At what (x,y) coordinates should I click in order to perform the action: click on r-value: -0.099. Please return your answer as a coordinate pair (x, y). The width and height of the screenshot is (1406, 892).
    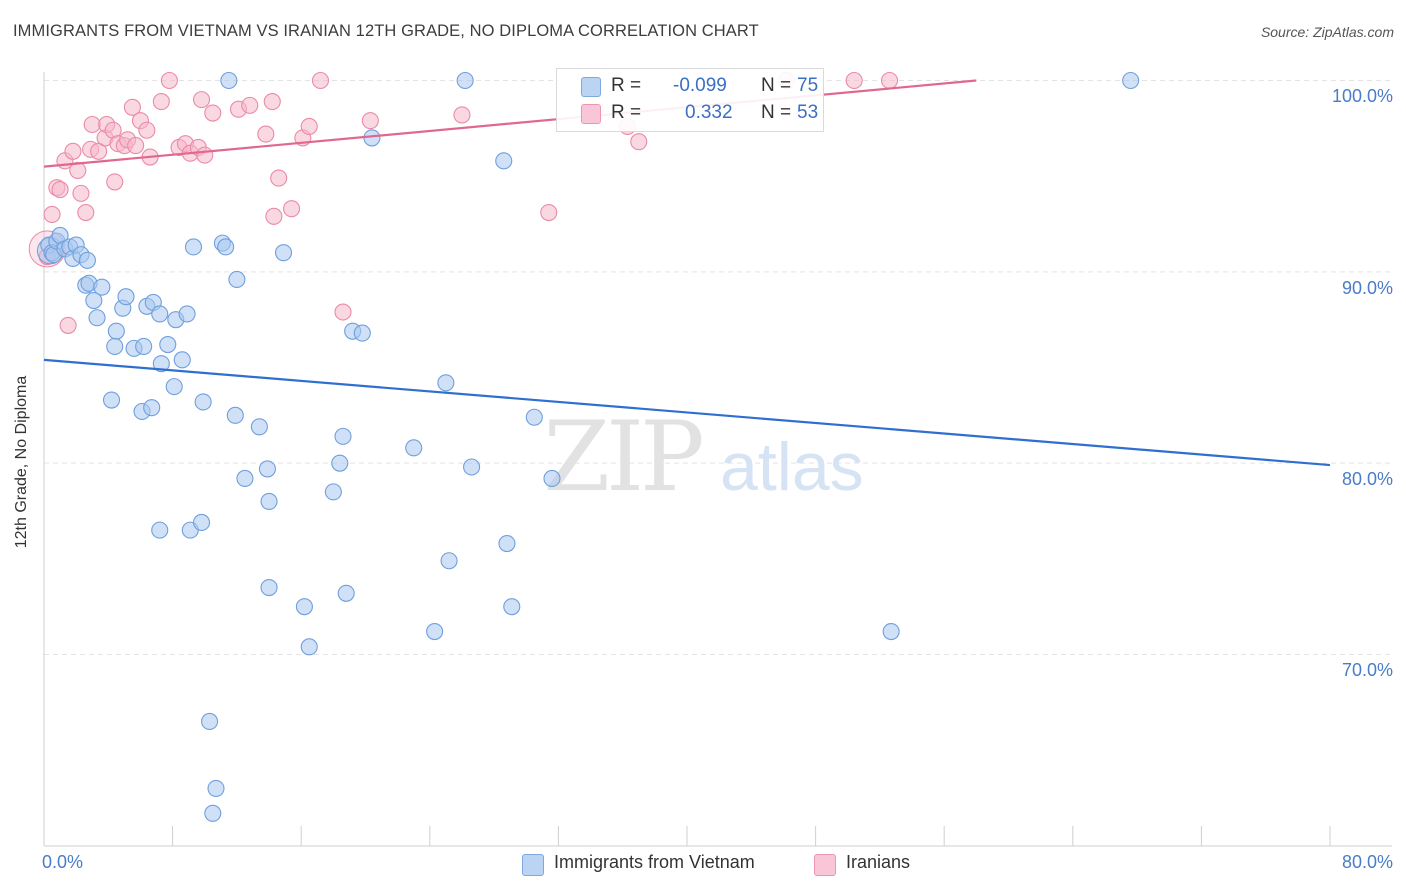
    Looking at the image, I should click on (700, 85).